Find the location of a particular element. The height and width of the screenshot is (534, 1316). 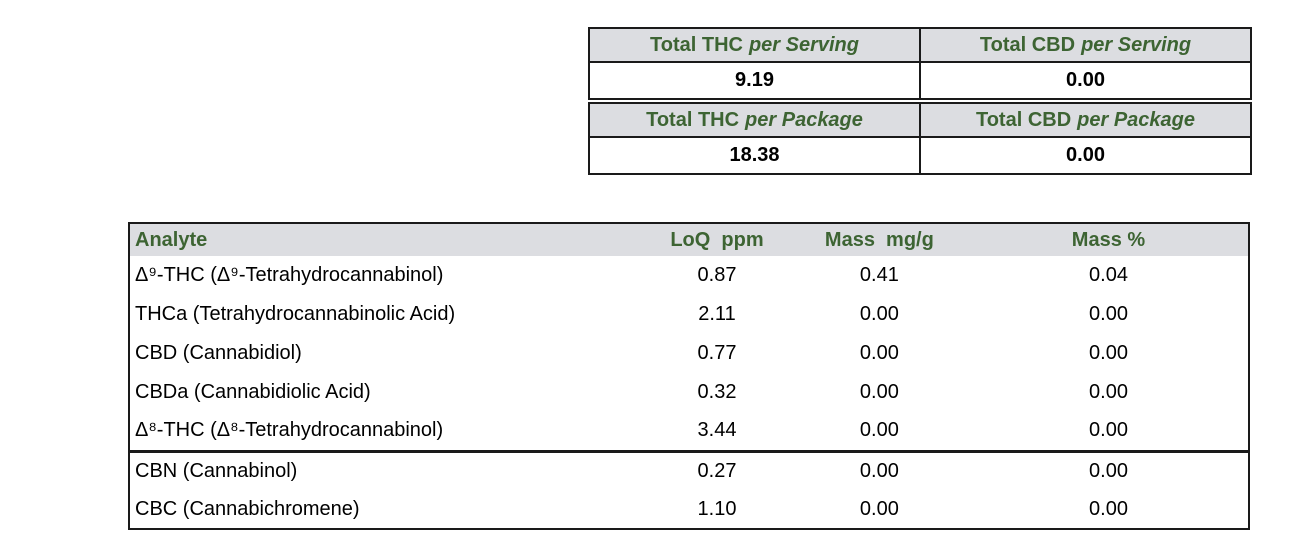

total-thc-per-package-header: Total THC per Package is located at coordinates (754, 120).